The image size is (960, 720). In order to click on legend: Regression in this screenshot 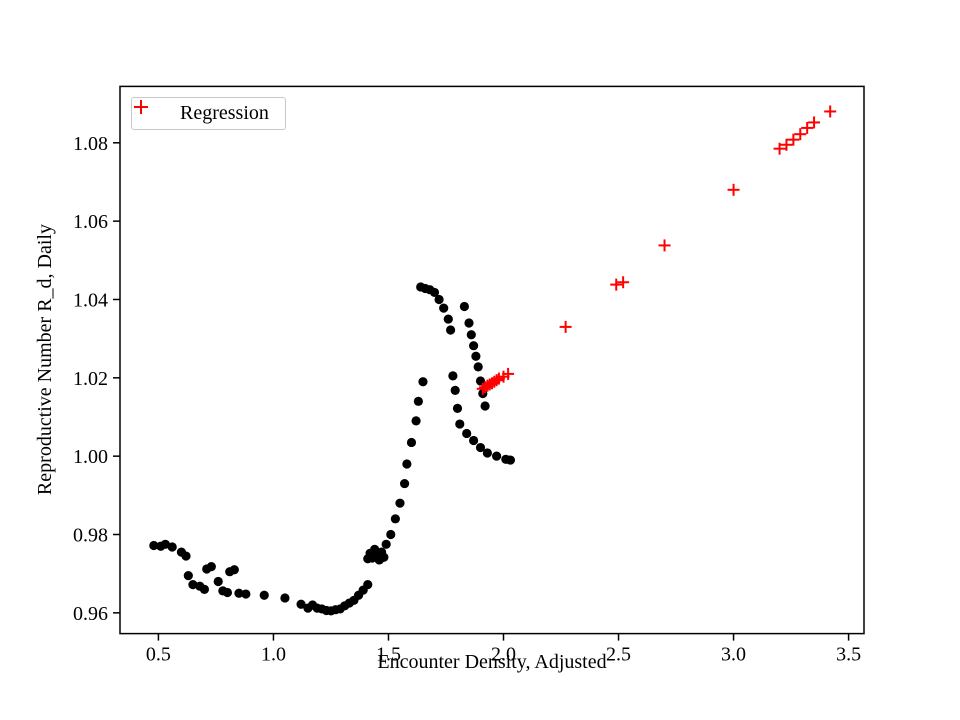, I will do `click(208, 113)`.